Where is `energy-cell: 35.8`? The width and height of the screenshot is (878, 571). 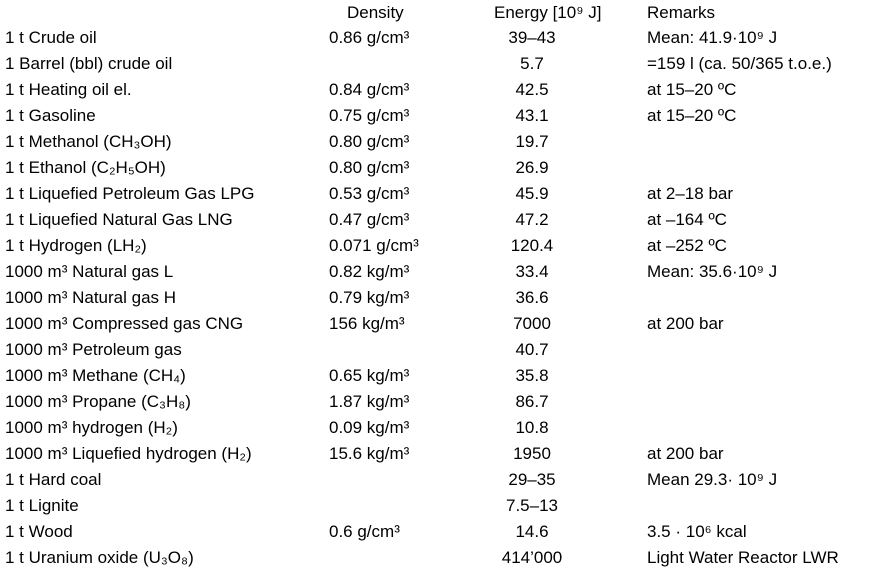
energy-cell: 35.8 is located at coordinates (532, 375).